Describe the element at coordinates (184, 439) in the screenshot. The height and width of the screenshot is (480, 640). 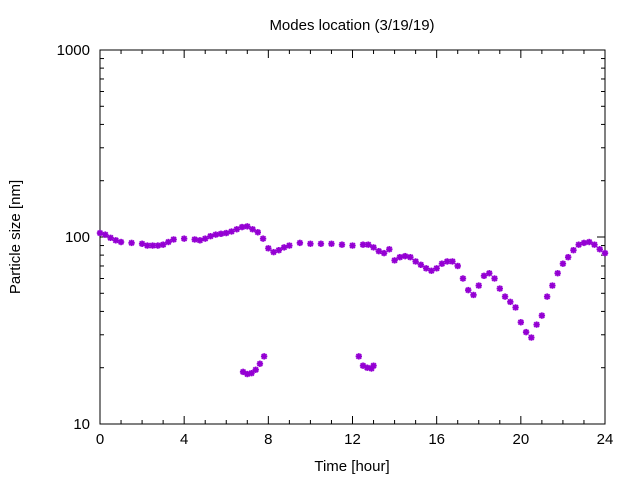
I see `x-tick-label: 4` at that location.